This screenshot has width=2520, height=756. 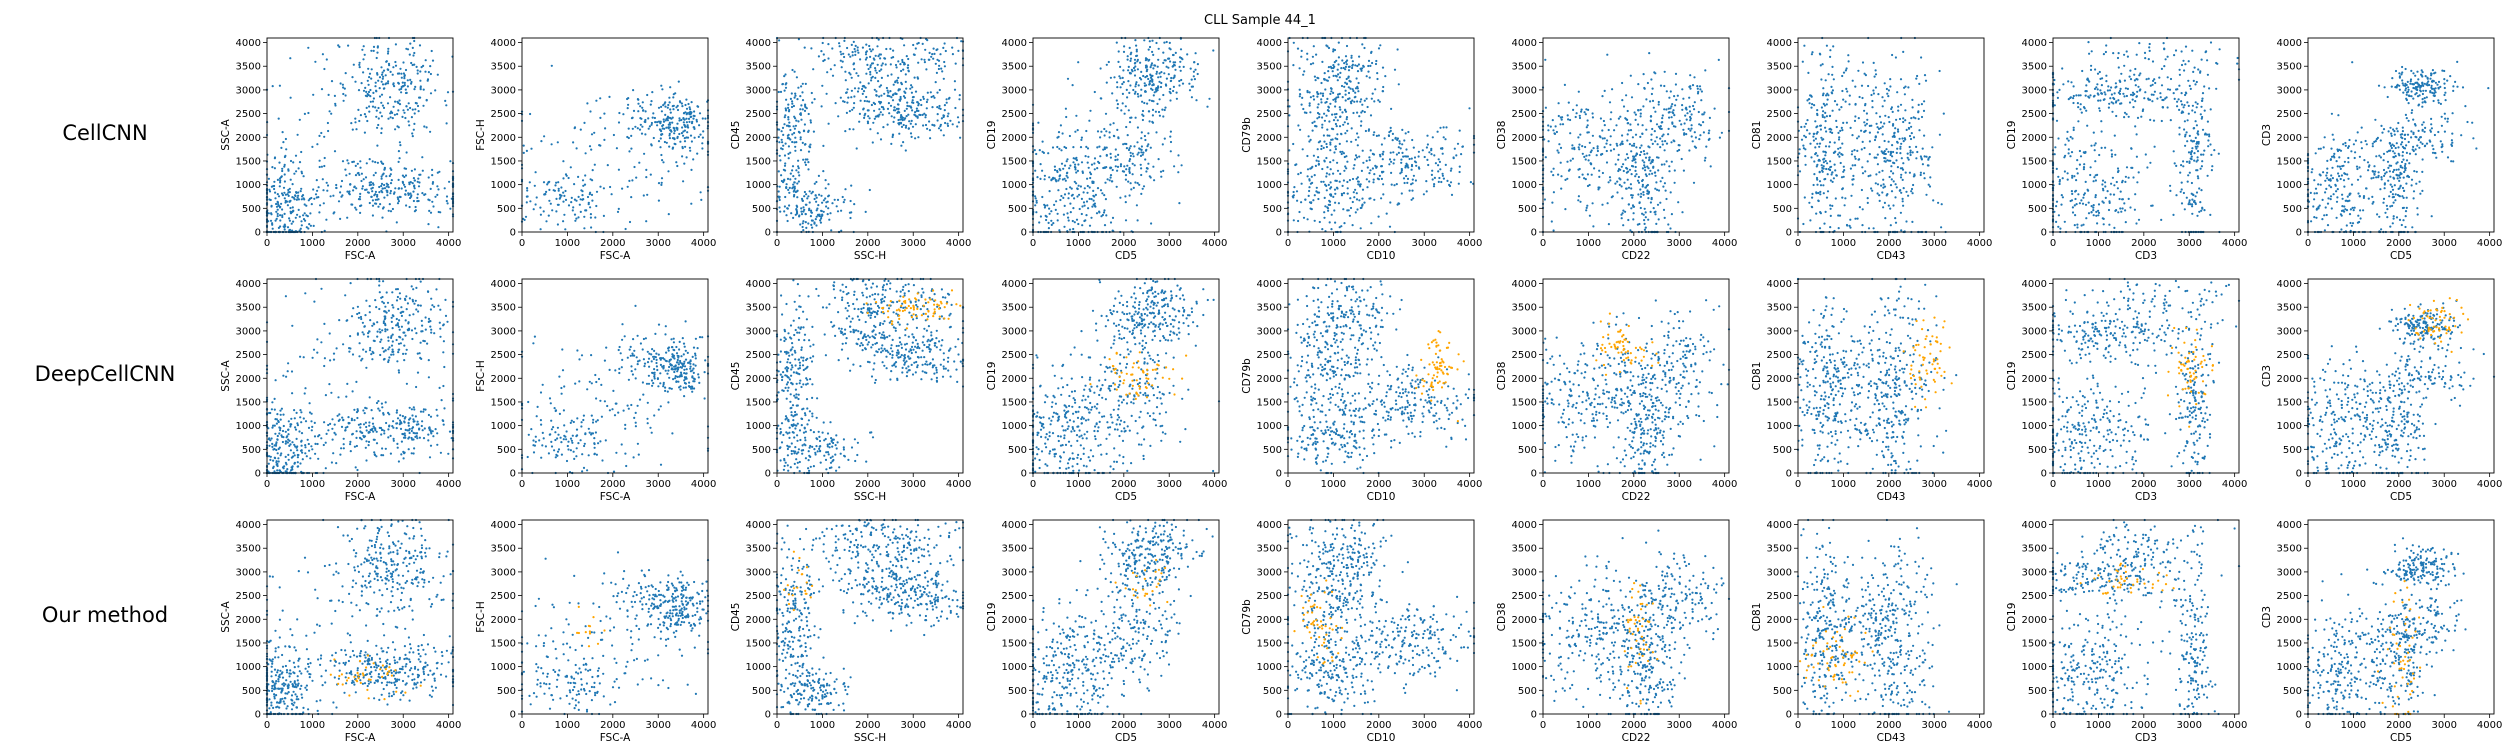 What do you see at coordinates (1126, 256) in the screenshot?
I see `x-axis-label: CD5` at bounding box center [1126, 256].